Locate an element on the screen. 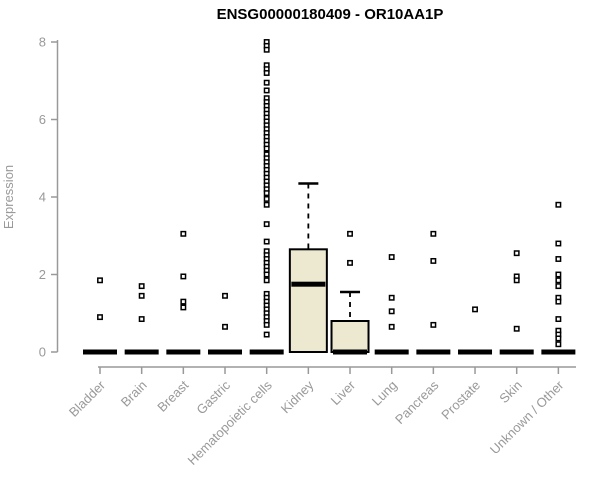 The height and width of the screenshot is (500, 600). y-axis-tick-label: 2 is located at coordinates (42, 274).